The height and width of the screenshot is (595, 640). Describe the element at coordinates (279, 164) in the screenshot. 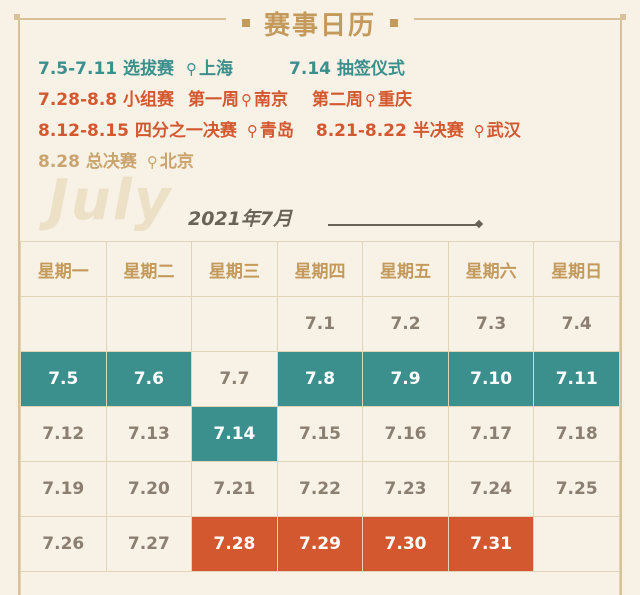

I see `schedule-row: 8.28 总决赛 ⚲ 北京` at that location.